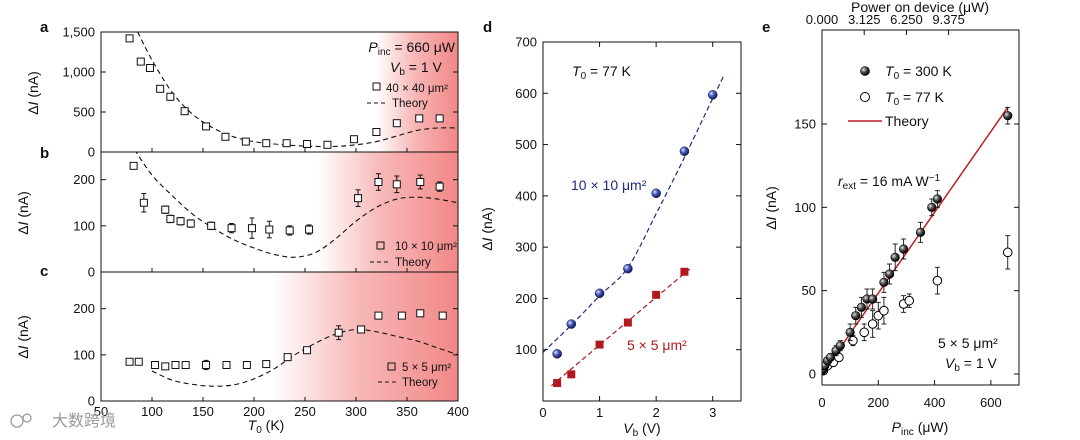  I want to click on x-tick-label-c: 350, so click(407, 411).